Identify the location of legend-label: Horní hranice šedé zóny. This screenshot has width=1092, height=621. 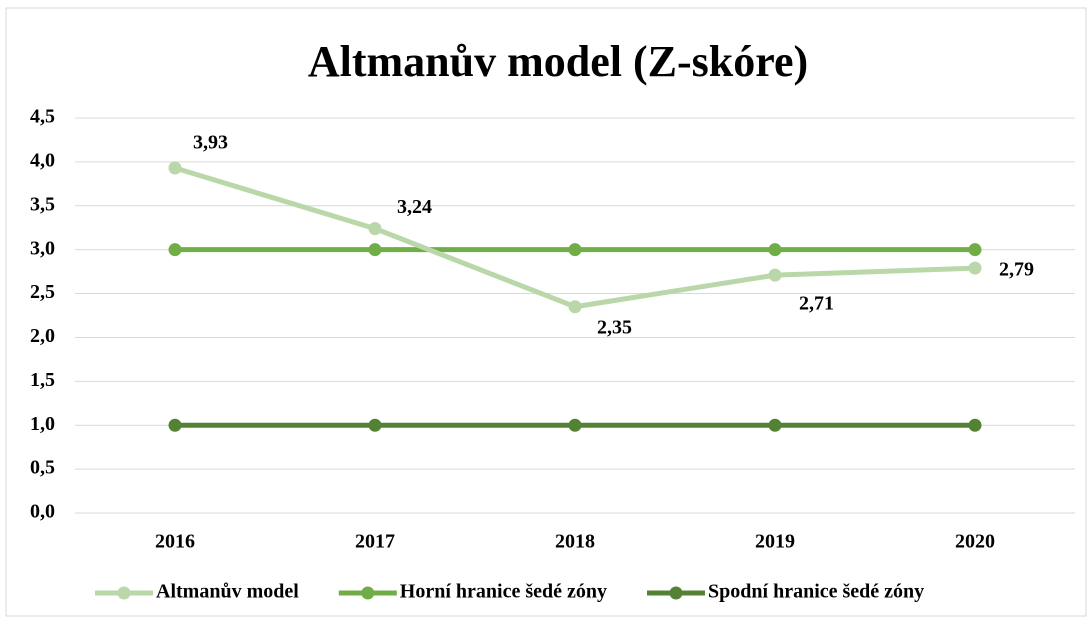
(503, 592).